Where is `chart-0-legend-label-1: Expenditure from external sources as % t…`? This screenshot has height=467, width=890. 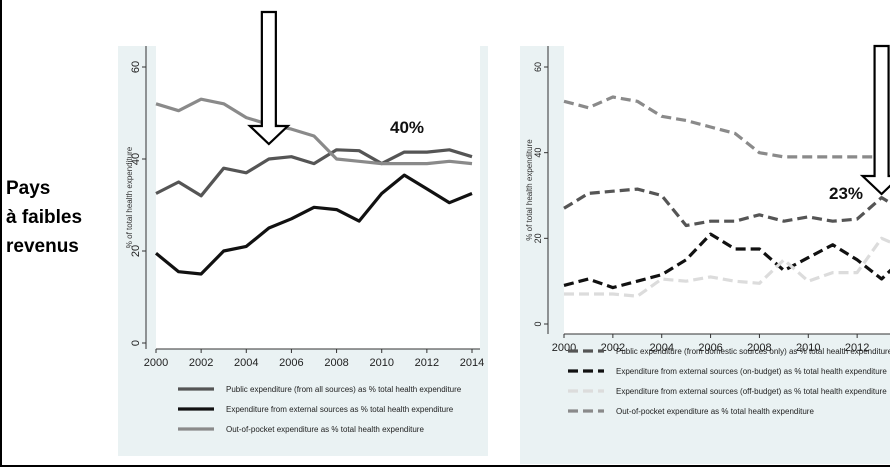
chart-0-legend-label-1: Expenditure from external sources as % t… is located at coordinates (340, 409).